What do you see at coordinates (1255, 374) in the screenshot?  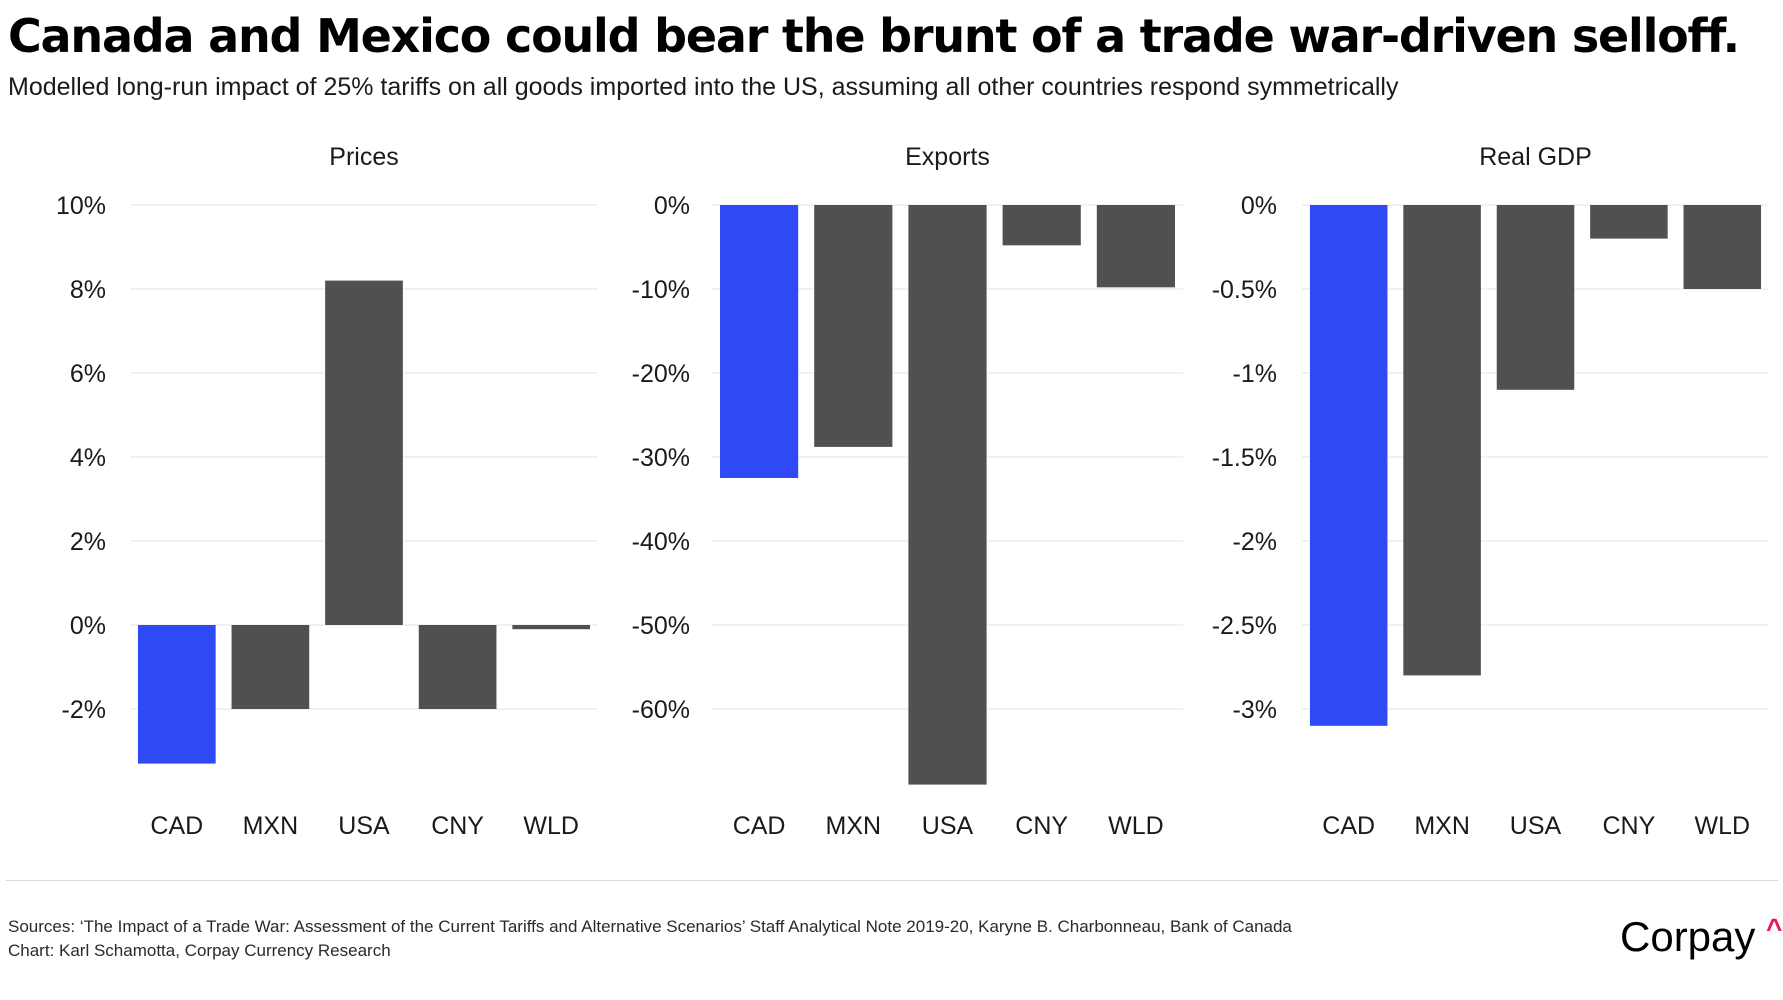 I see `y-tick-label: -1%` at bounding box center [1255, 374].